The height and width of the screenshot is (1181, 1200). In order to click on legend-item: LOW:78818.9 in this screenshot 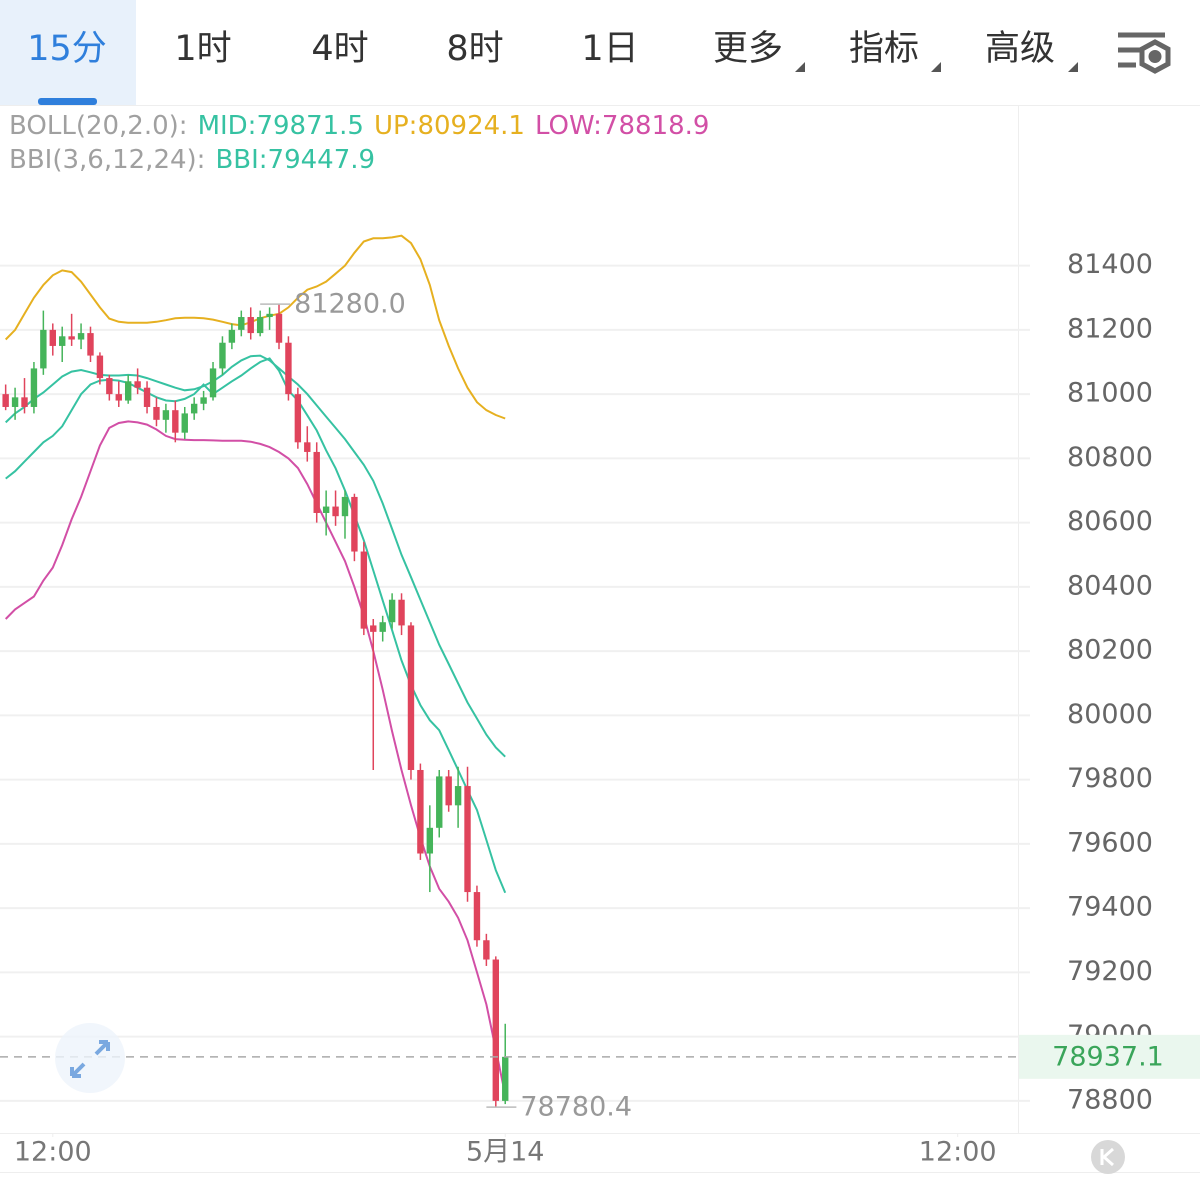, I will do `click(622, 126)`.